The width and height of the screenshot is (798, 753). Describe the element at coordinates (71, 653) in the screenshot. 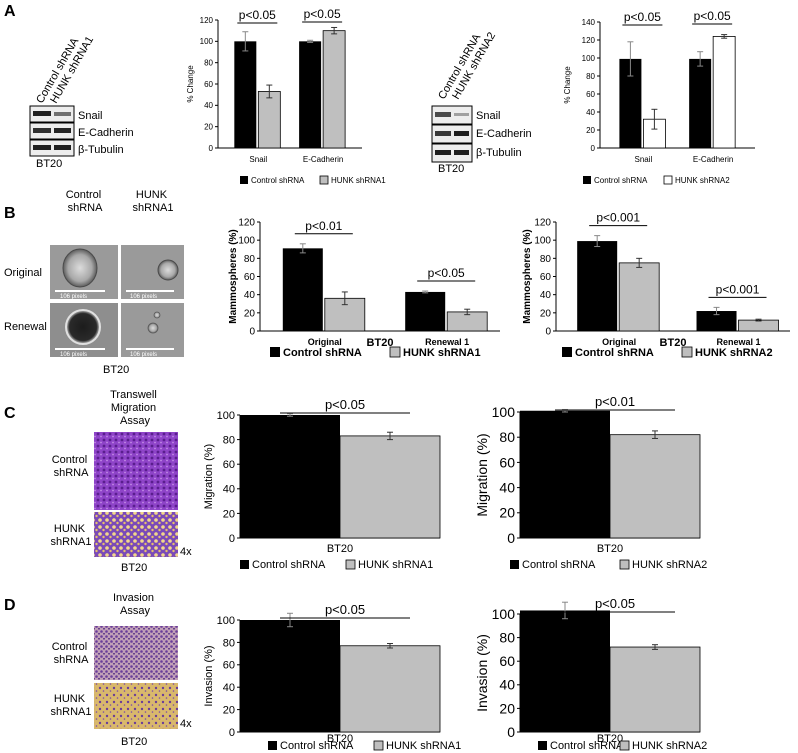

I see `d-row-label-control: Control shRNA` at that location.